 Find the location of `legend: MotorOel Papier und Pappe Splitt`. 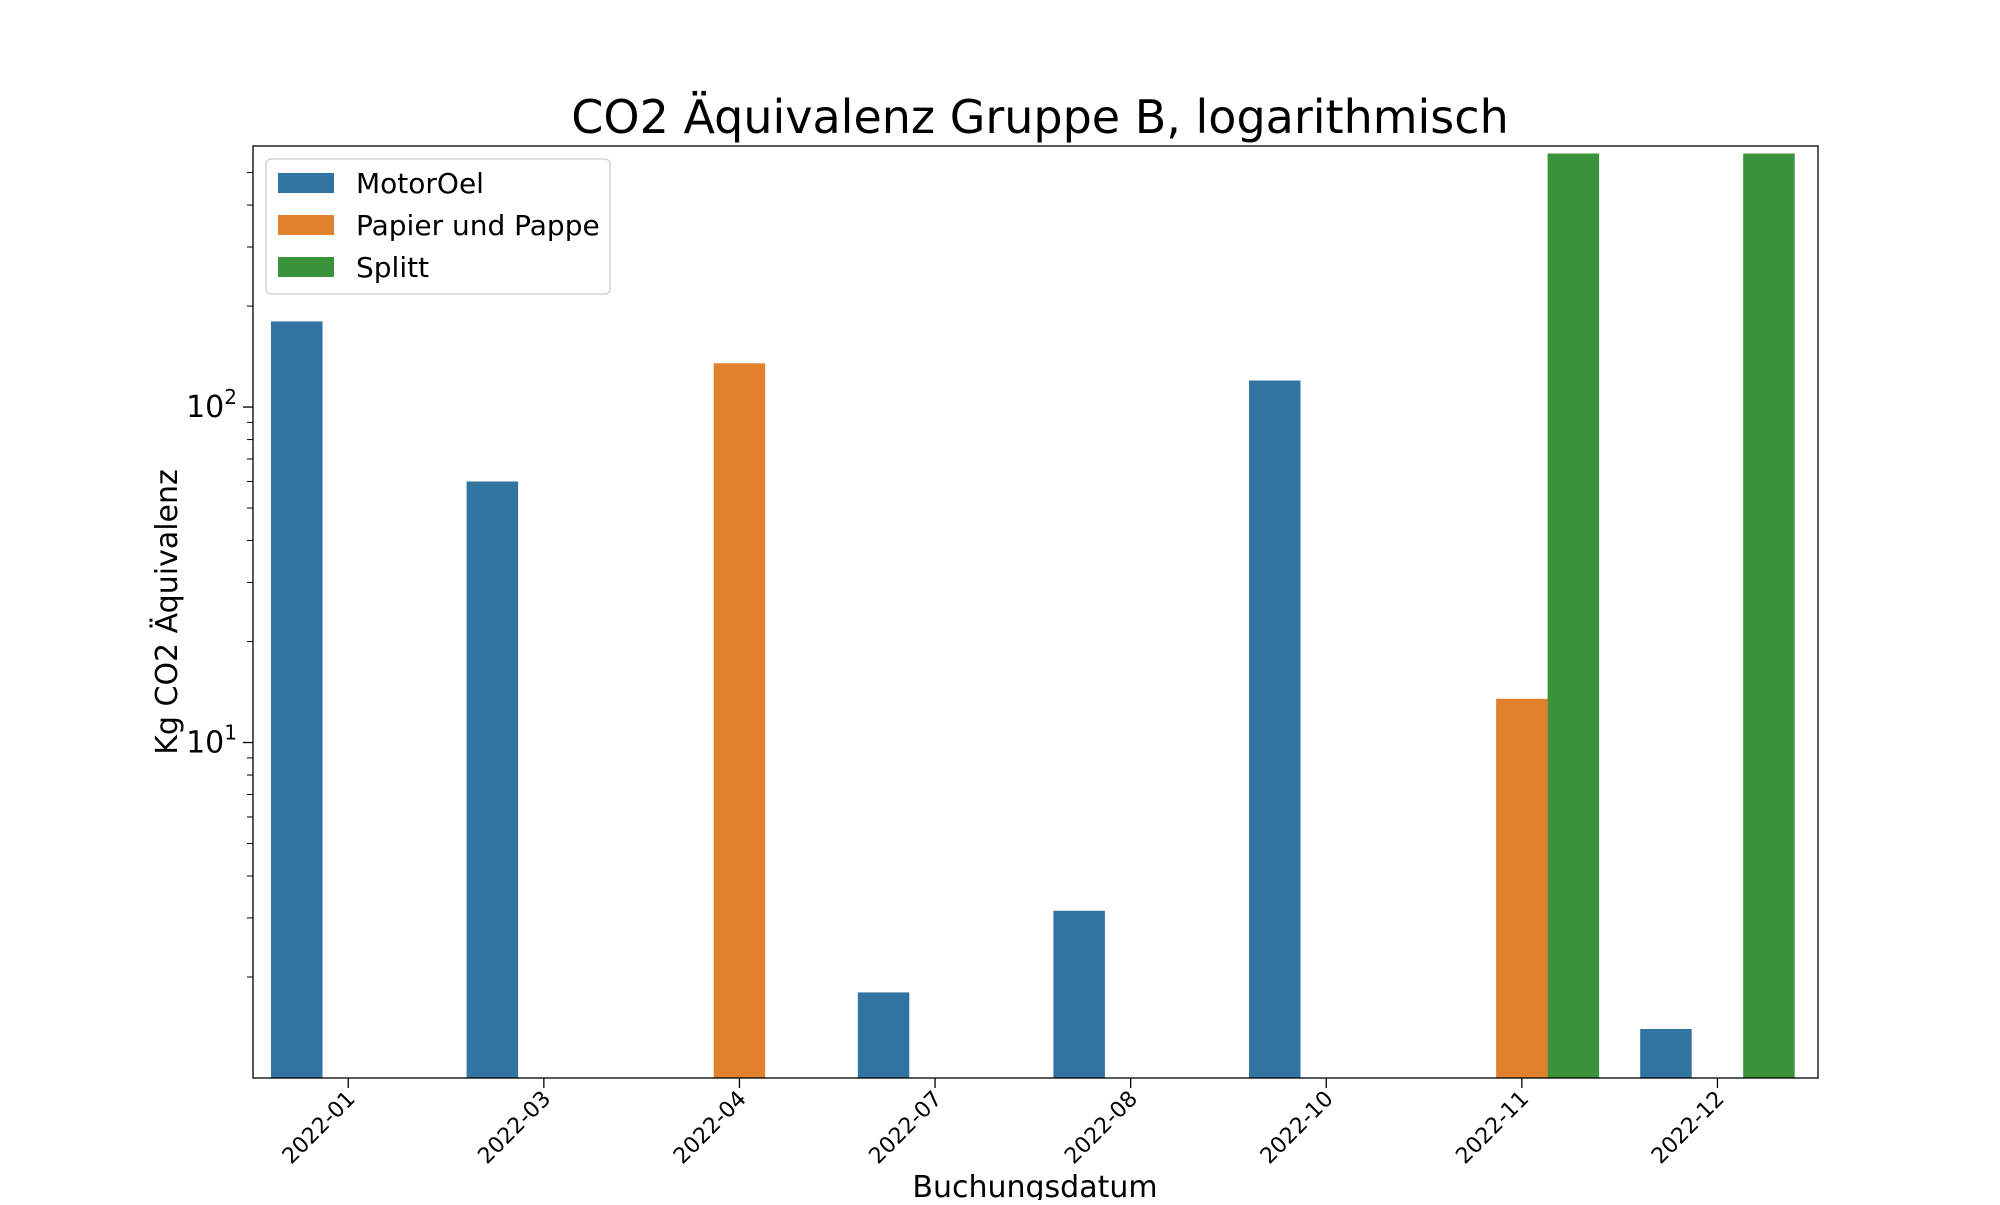

legend: MotorOel Papier und Pappe Splitt is located at coordinates (438, 226).